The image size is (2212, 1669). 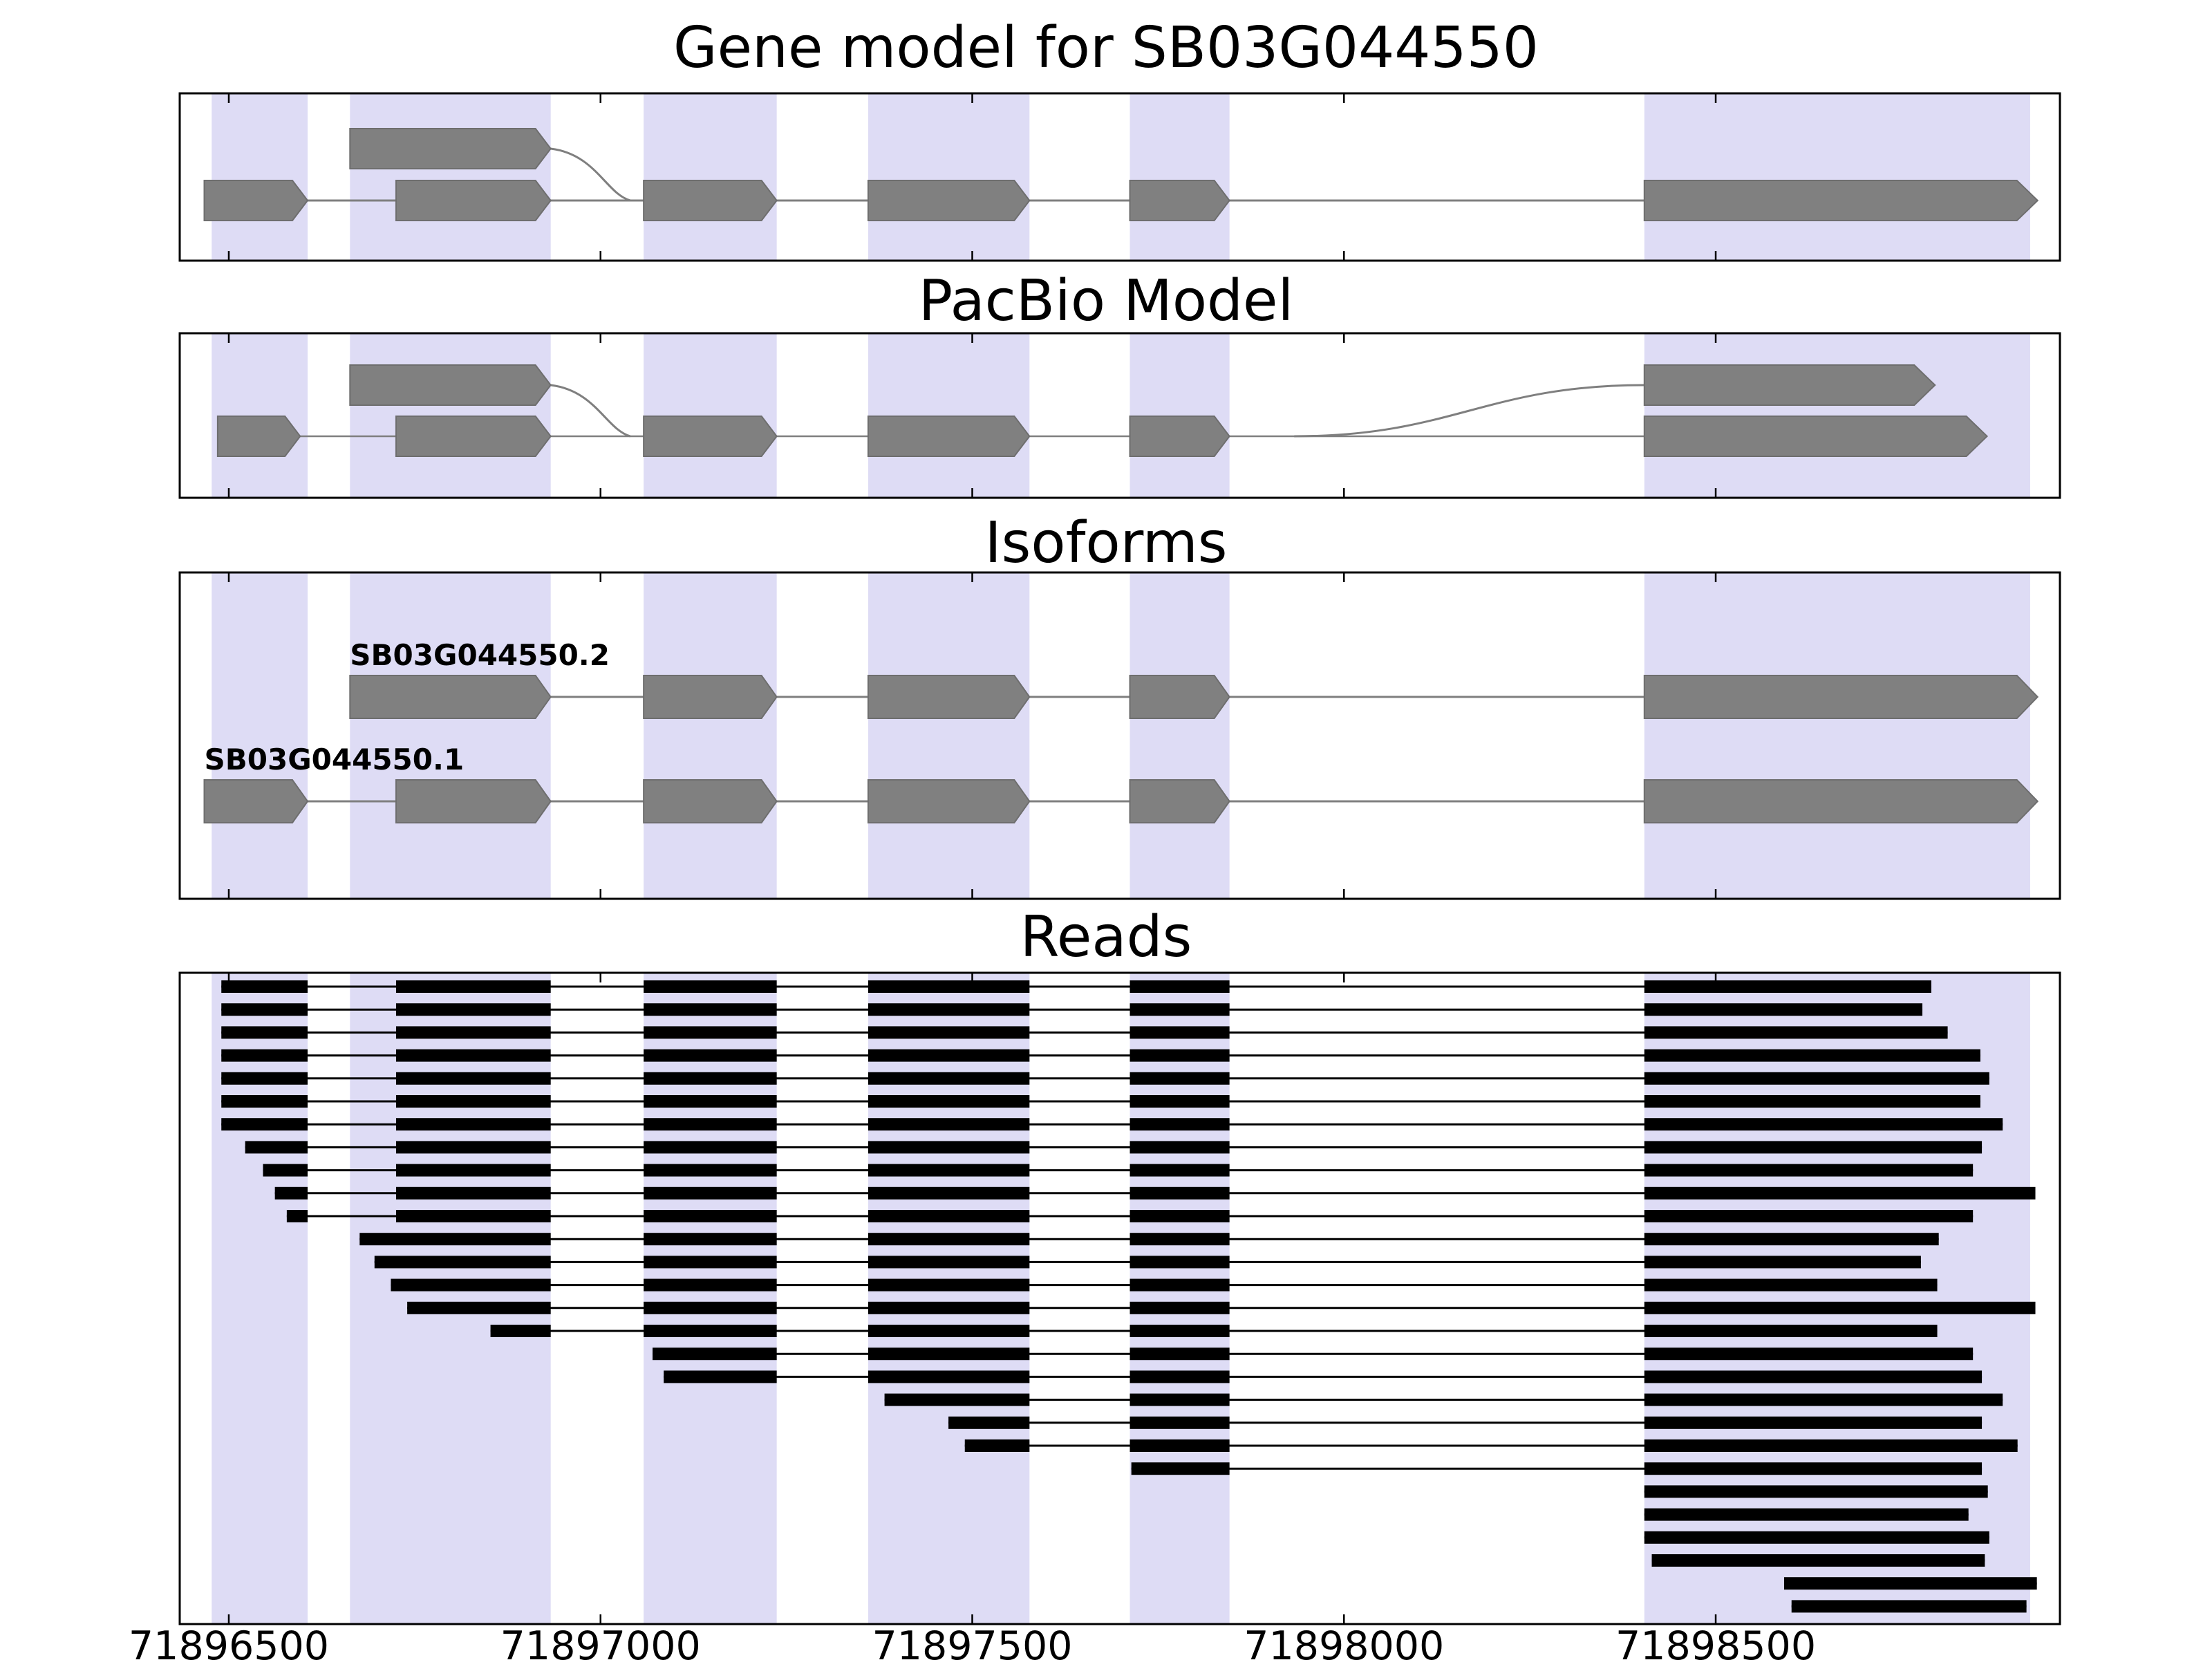 What do you see at coordinates (1344, 1646) in the screenshot?
I see `x-tick-label: 71898000` at bounding box center [1344, 1646].